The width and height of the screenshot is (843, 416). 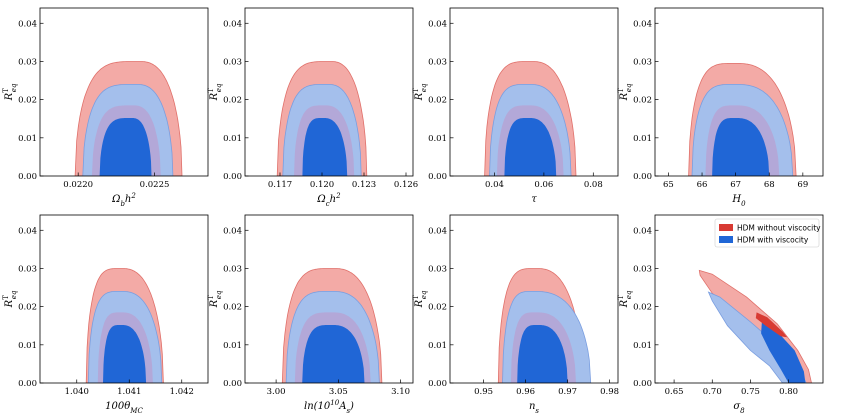 I want to click on x-tick-label: 3.10, so click(x=400, y=392).